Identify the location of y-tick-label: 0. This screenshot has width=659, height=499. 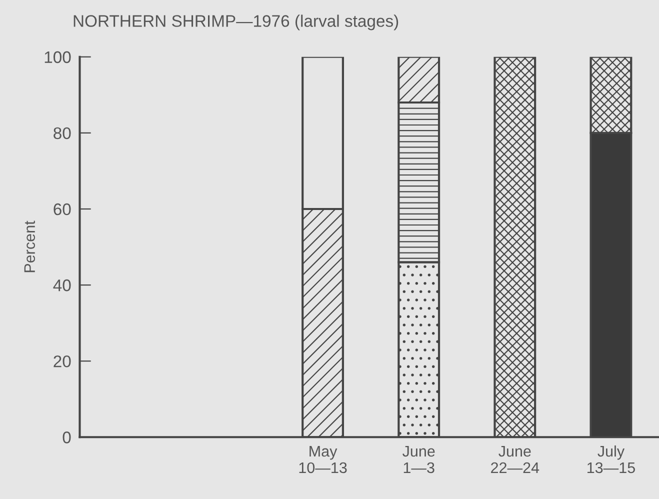
(66, 438).